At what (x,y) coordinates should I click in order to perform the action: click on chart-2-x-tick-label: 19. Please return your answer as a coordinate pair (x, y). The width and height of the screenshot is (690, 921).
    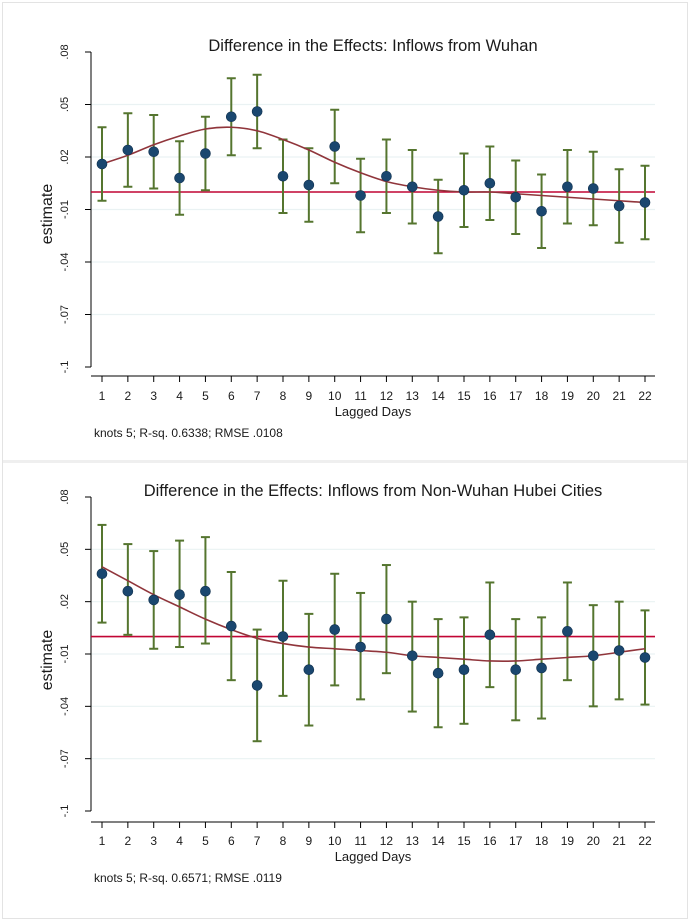
    Looking at the image, I should click on (568, 841).